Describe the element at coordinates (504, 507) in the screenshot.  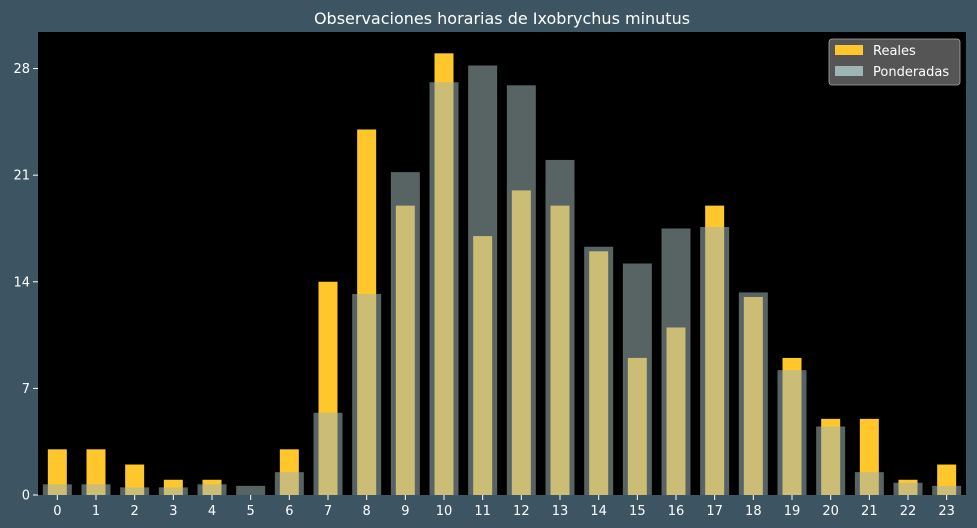
I see `x-axis: 0 1 2 3 4 5 6 7 8 9 10 11 12 13 14 15 16 17 18 19 20 21 22 23` at that location.